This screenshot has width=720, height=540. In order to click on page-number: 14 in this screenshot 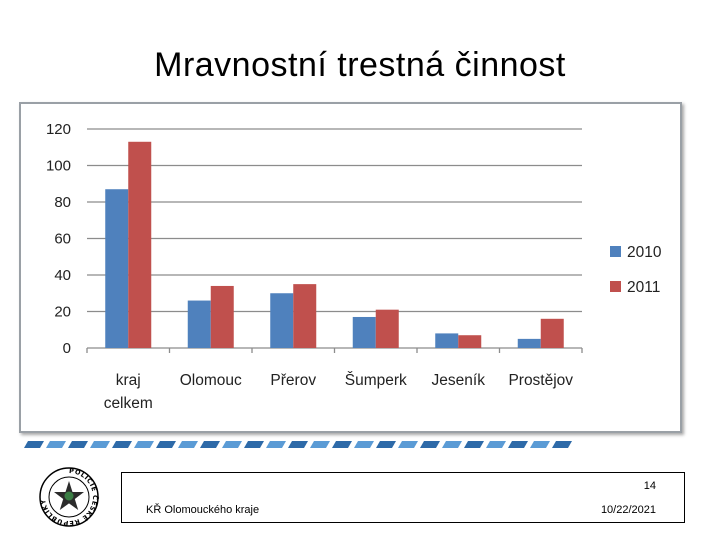, I will do `click(649, 486)`.